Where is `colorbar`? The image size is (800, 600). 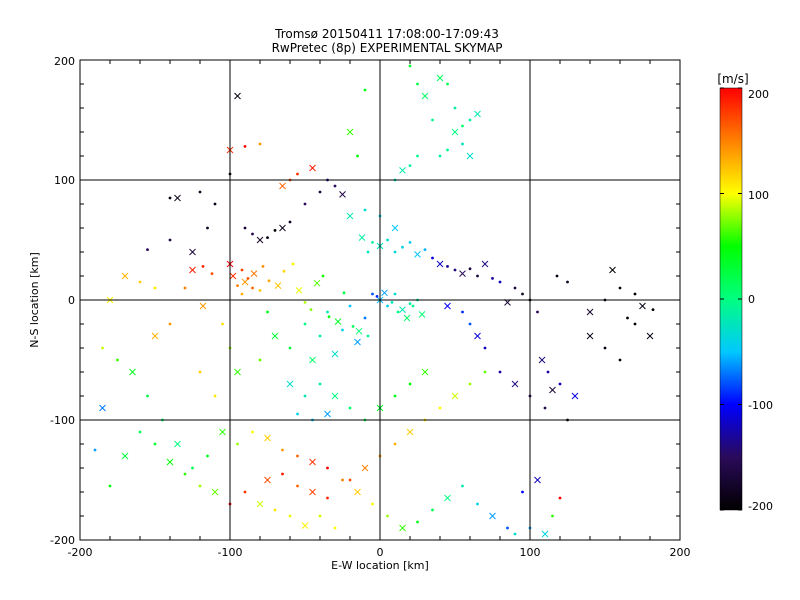
colorbar is located at coordinates (731, 299).